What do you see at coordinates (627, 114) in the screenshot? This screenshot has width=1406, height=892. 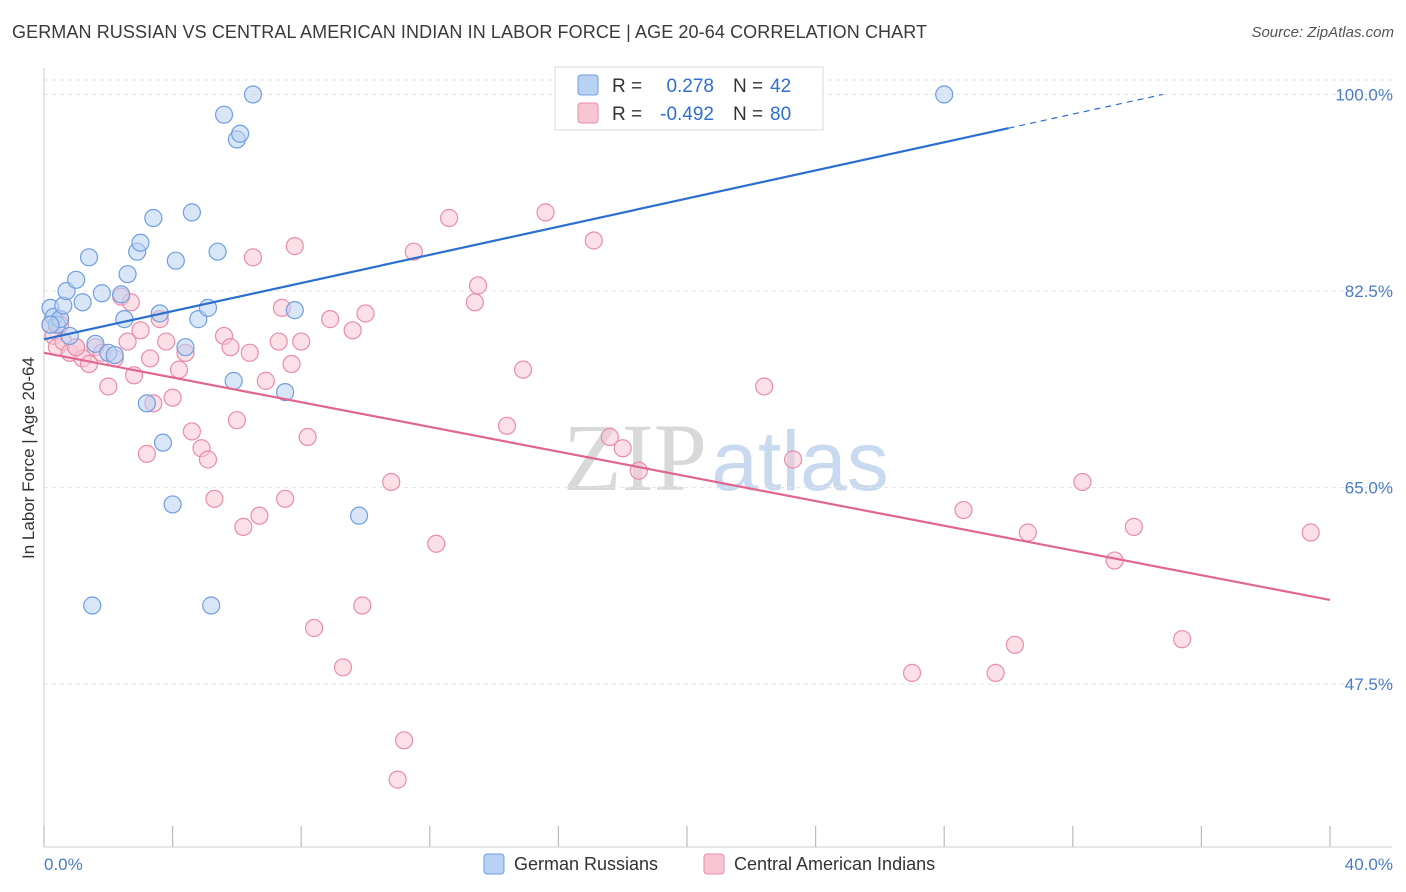 I see `legend-r-label-2: R =` at bounding box center [627, 114].